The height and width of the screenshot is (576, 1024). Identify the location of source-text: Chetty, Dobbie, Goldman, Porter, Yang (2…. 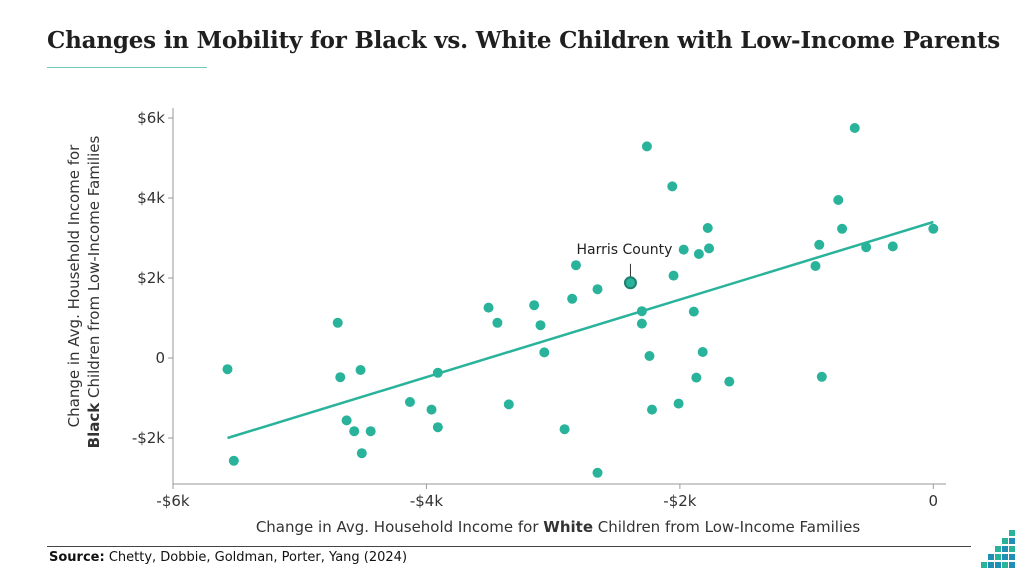
(258, 557).